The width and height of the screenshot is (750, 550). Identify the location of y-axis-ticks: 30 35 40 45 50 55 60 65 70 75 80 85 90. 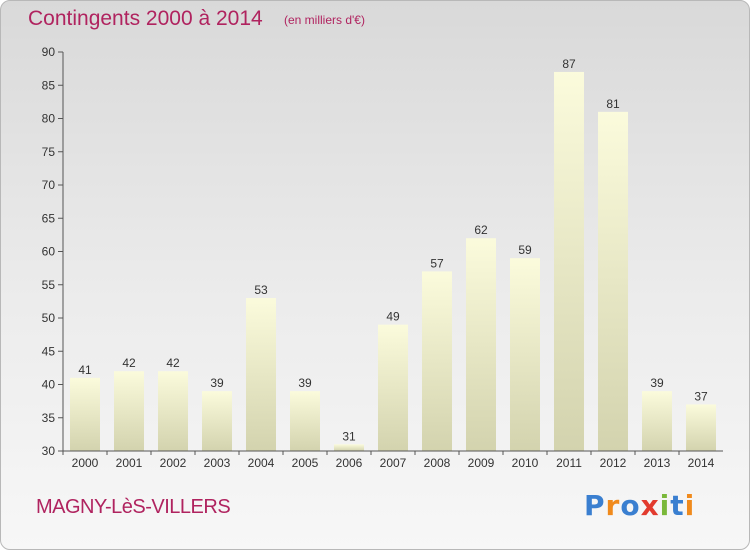
(52, 251).